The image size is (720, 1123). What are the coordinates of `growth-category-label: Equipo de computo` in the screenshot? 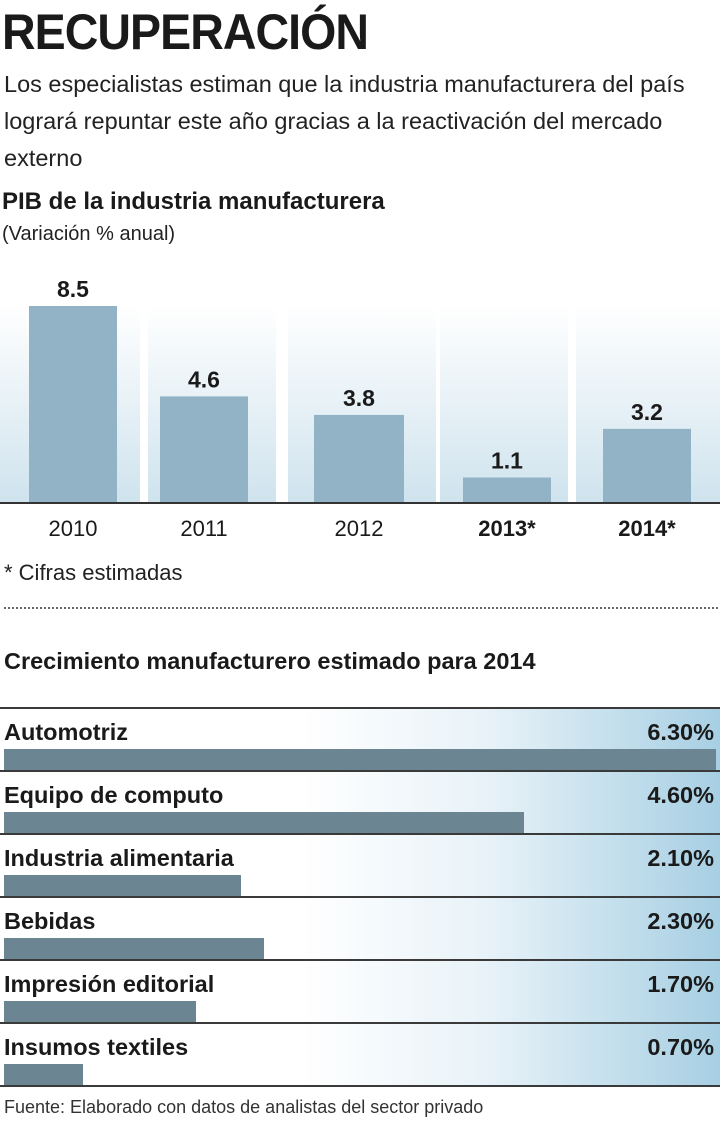 It's located at (114, 795).